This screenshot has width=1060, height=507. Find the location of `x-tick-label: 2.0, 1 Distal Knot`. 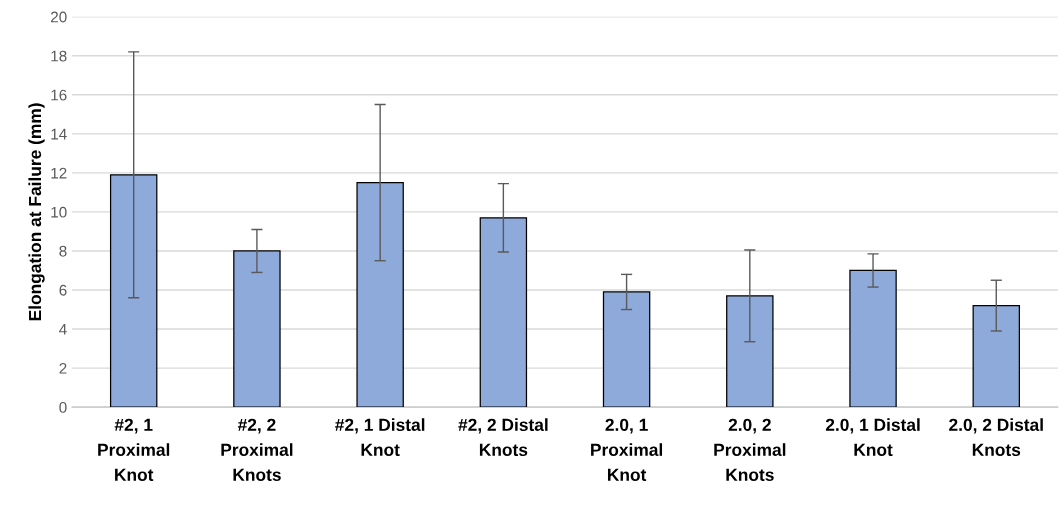

x-tick-label: 2.0, 1 Distal Knot is located at coordinates (872, 437).